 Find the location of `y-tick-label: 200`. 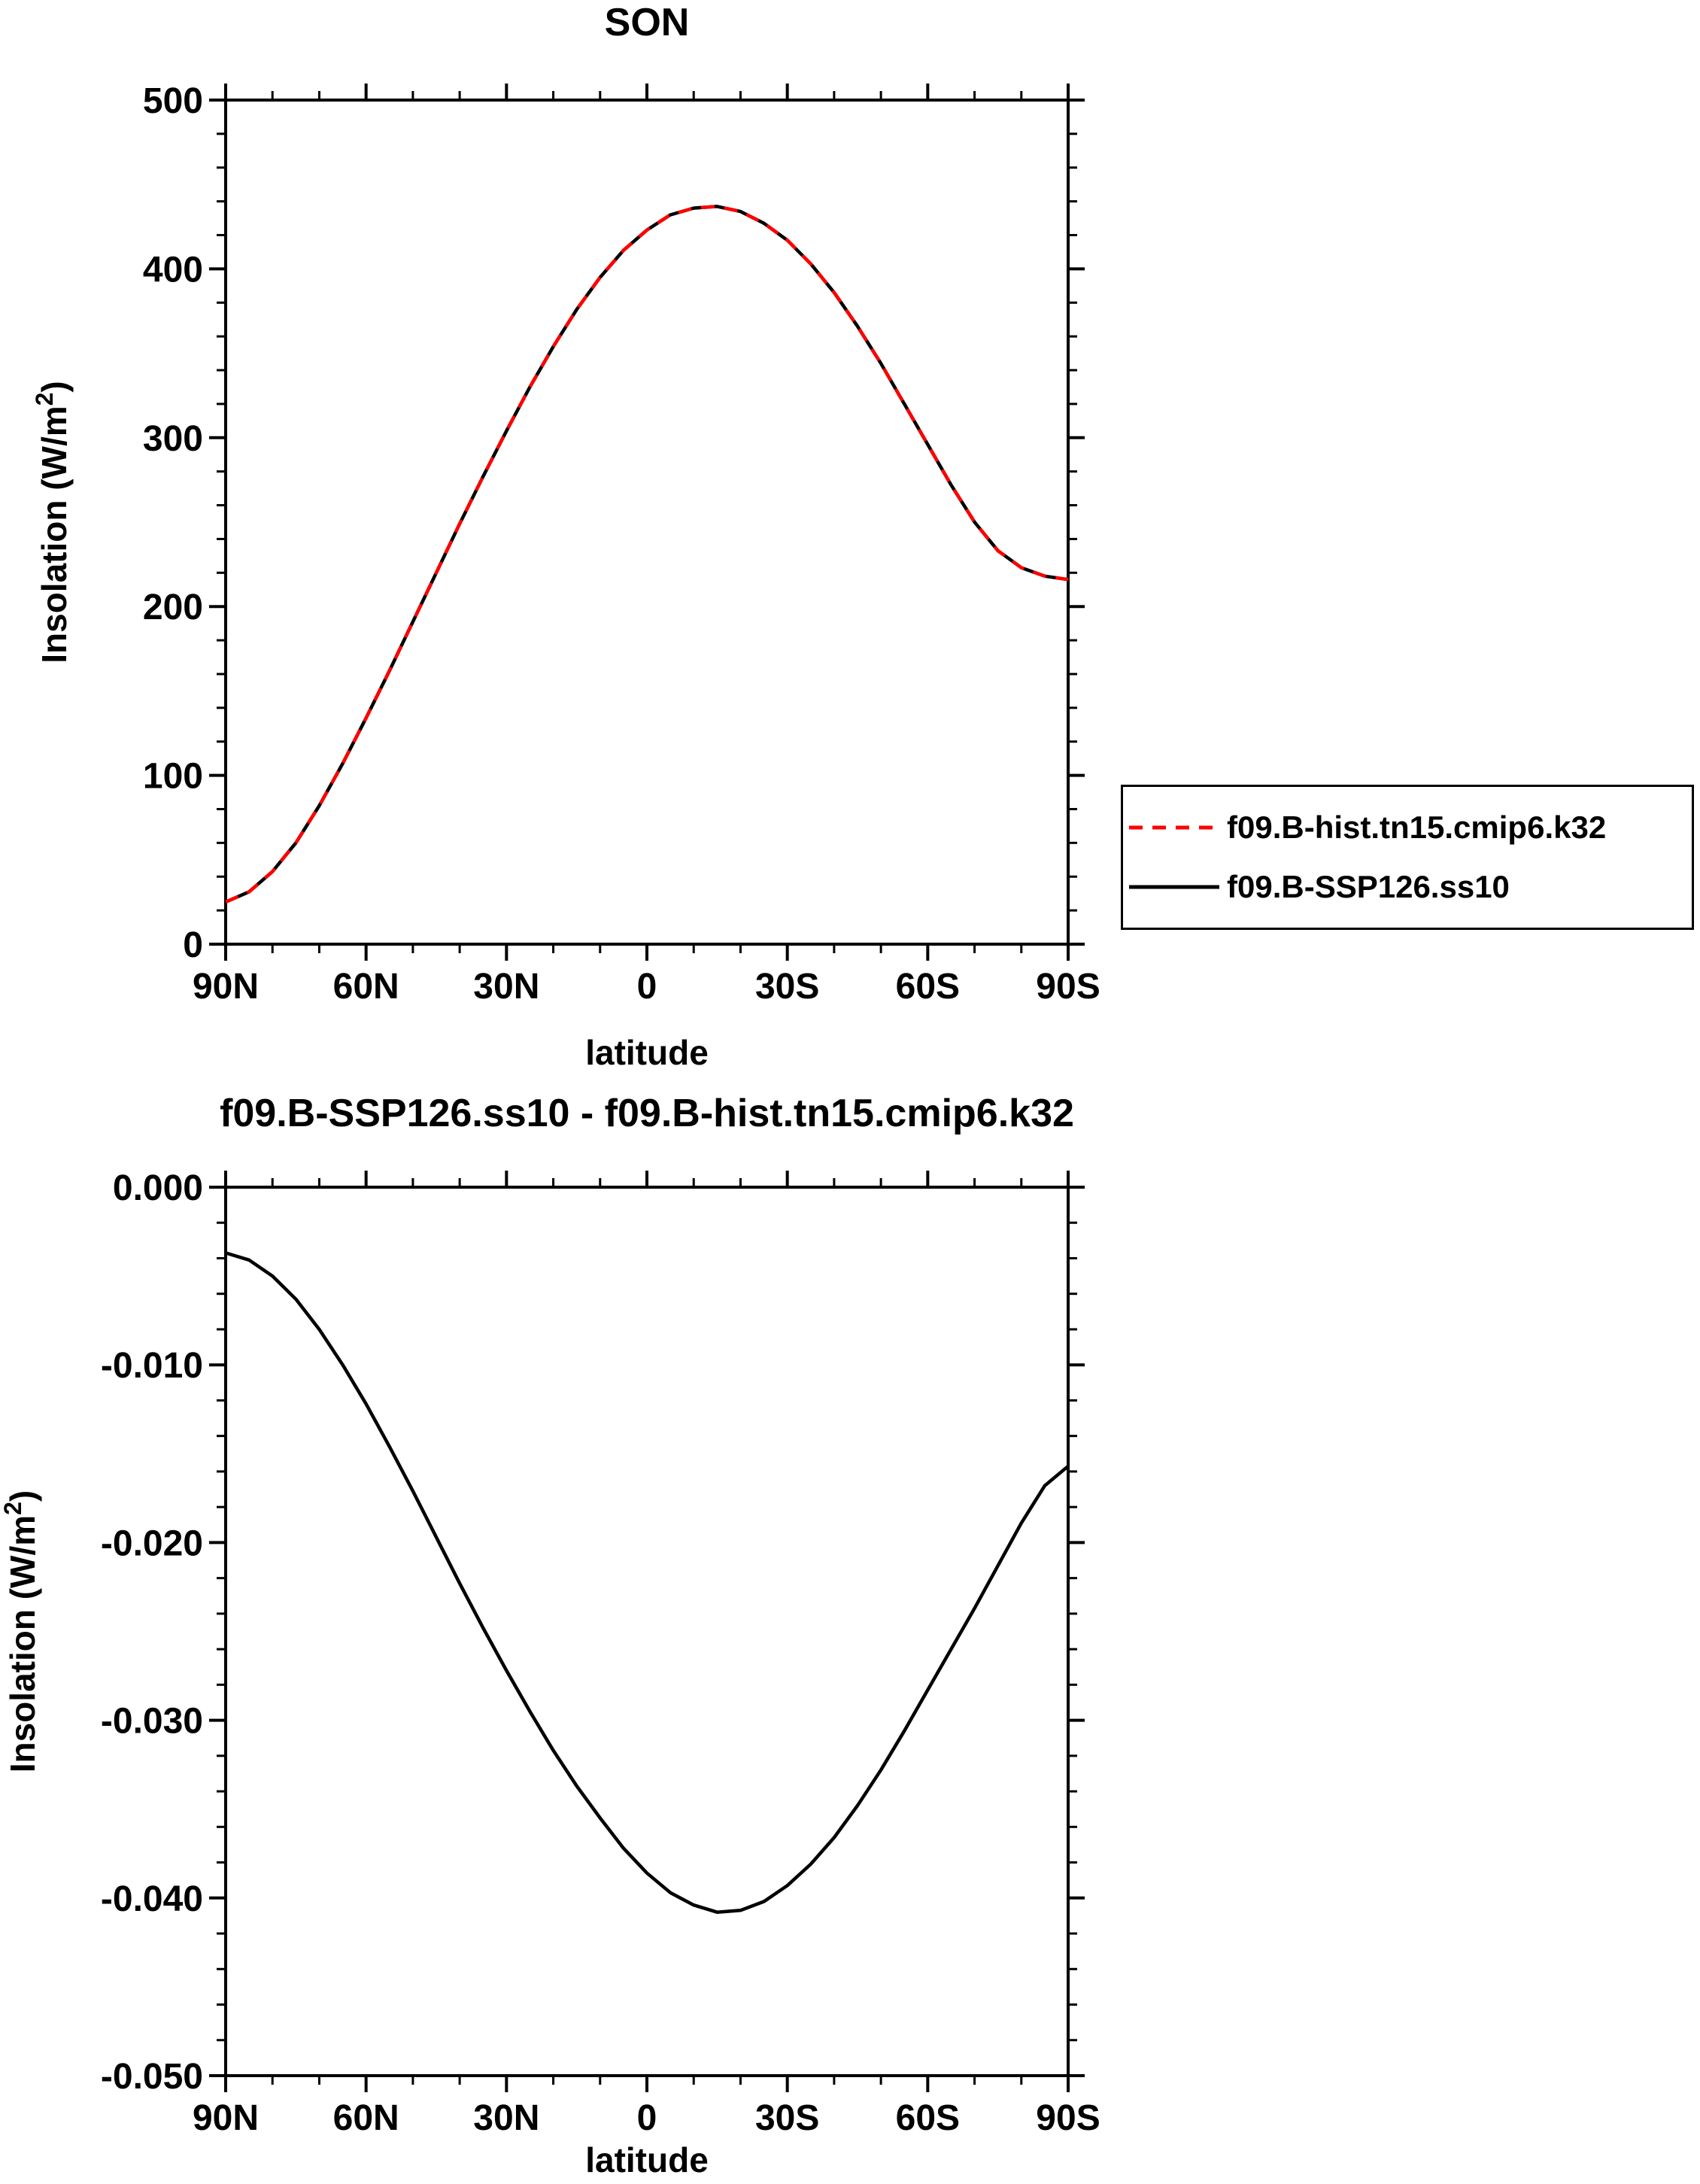

y-tick-label: 200 is located at coordinates (173, 607).